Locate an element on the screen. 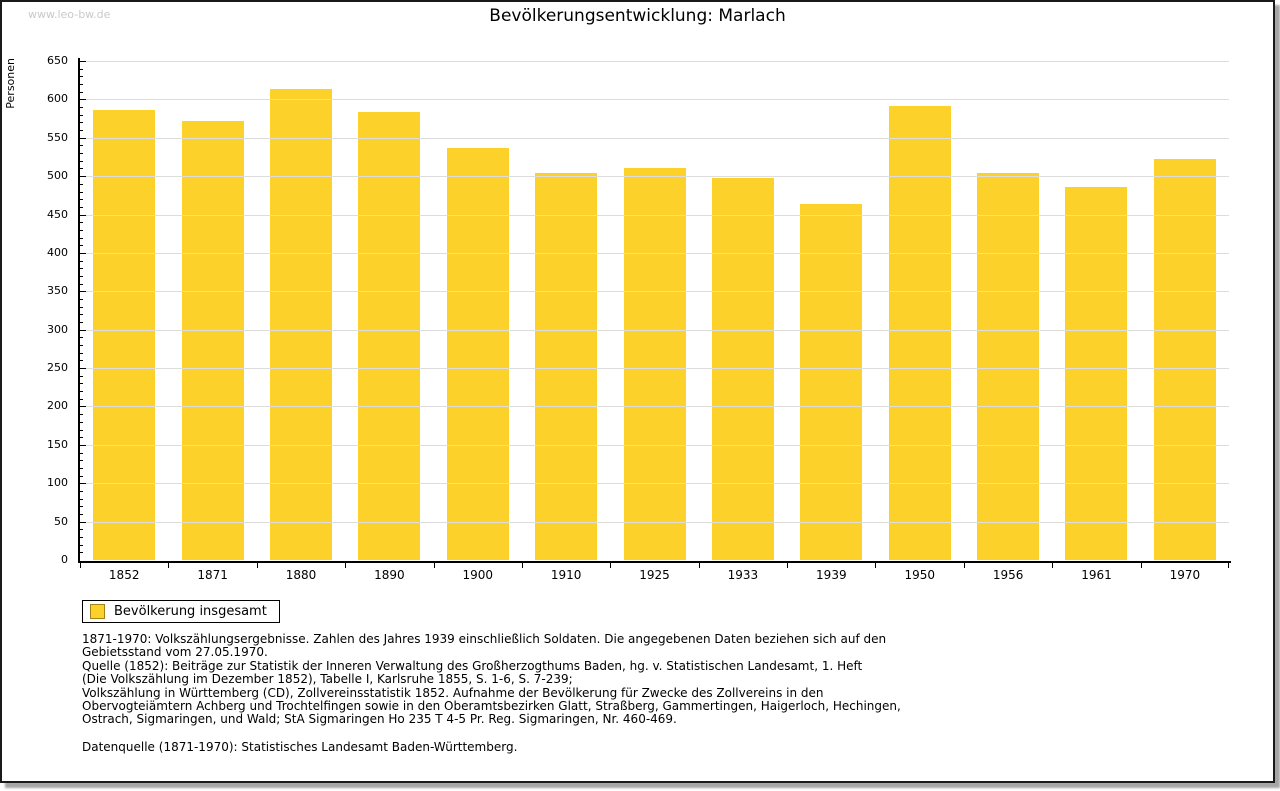 This screenshot has width=1280, height=791. y-tick-label: 400 is located at coordinates (57, 252).